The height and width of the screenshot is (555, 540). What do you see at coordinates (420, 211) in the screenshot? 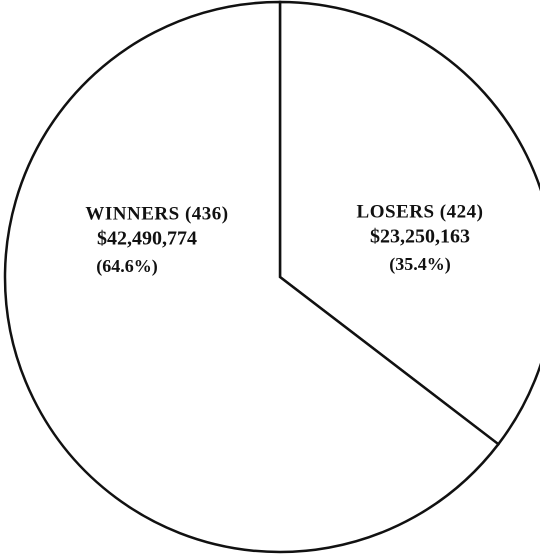
I see `slice-name: LOSERS (424)` at bounding box center [420, 211].